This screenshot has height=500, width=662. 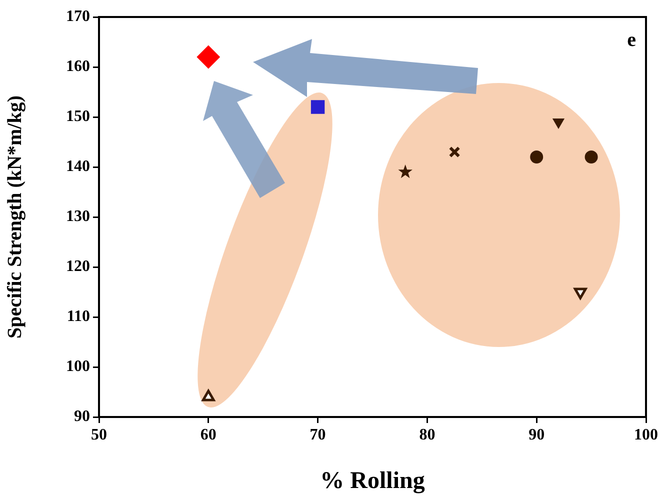 I want to click on x-axis-title: % Rolling, so click(x=372, y=481).